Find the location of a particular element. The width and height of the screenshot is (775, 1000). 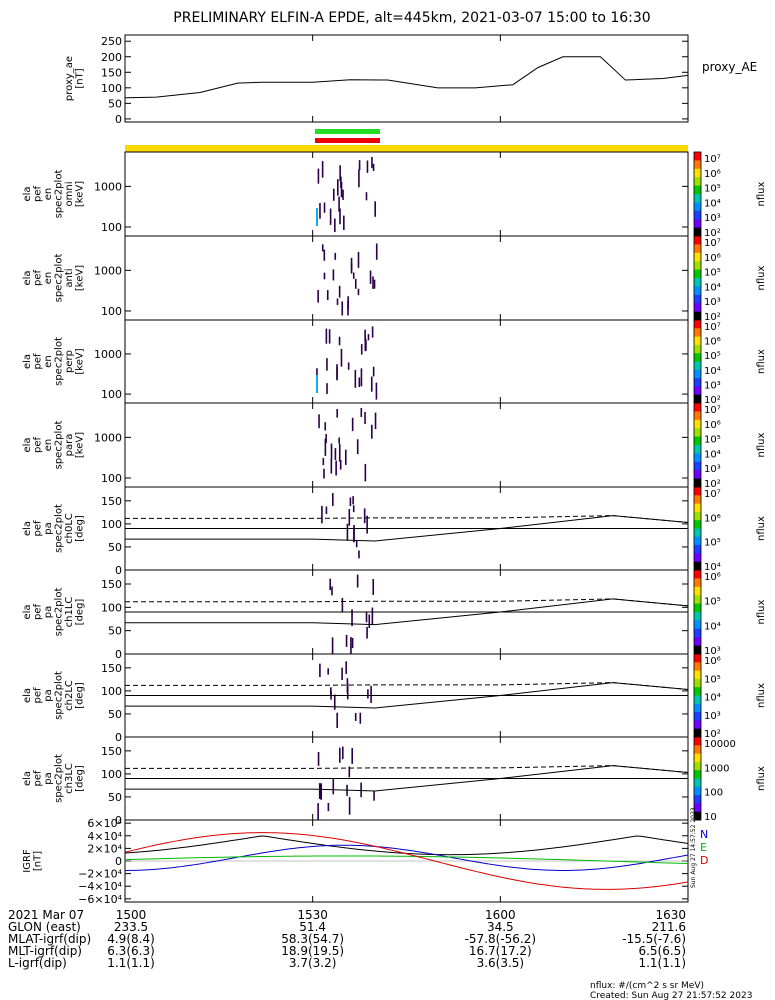

y-tick-label: −2×10⁴ is located at coordinates (100, 874).